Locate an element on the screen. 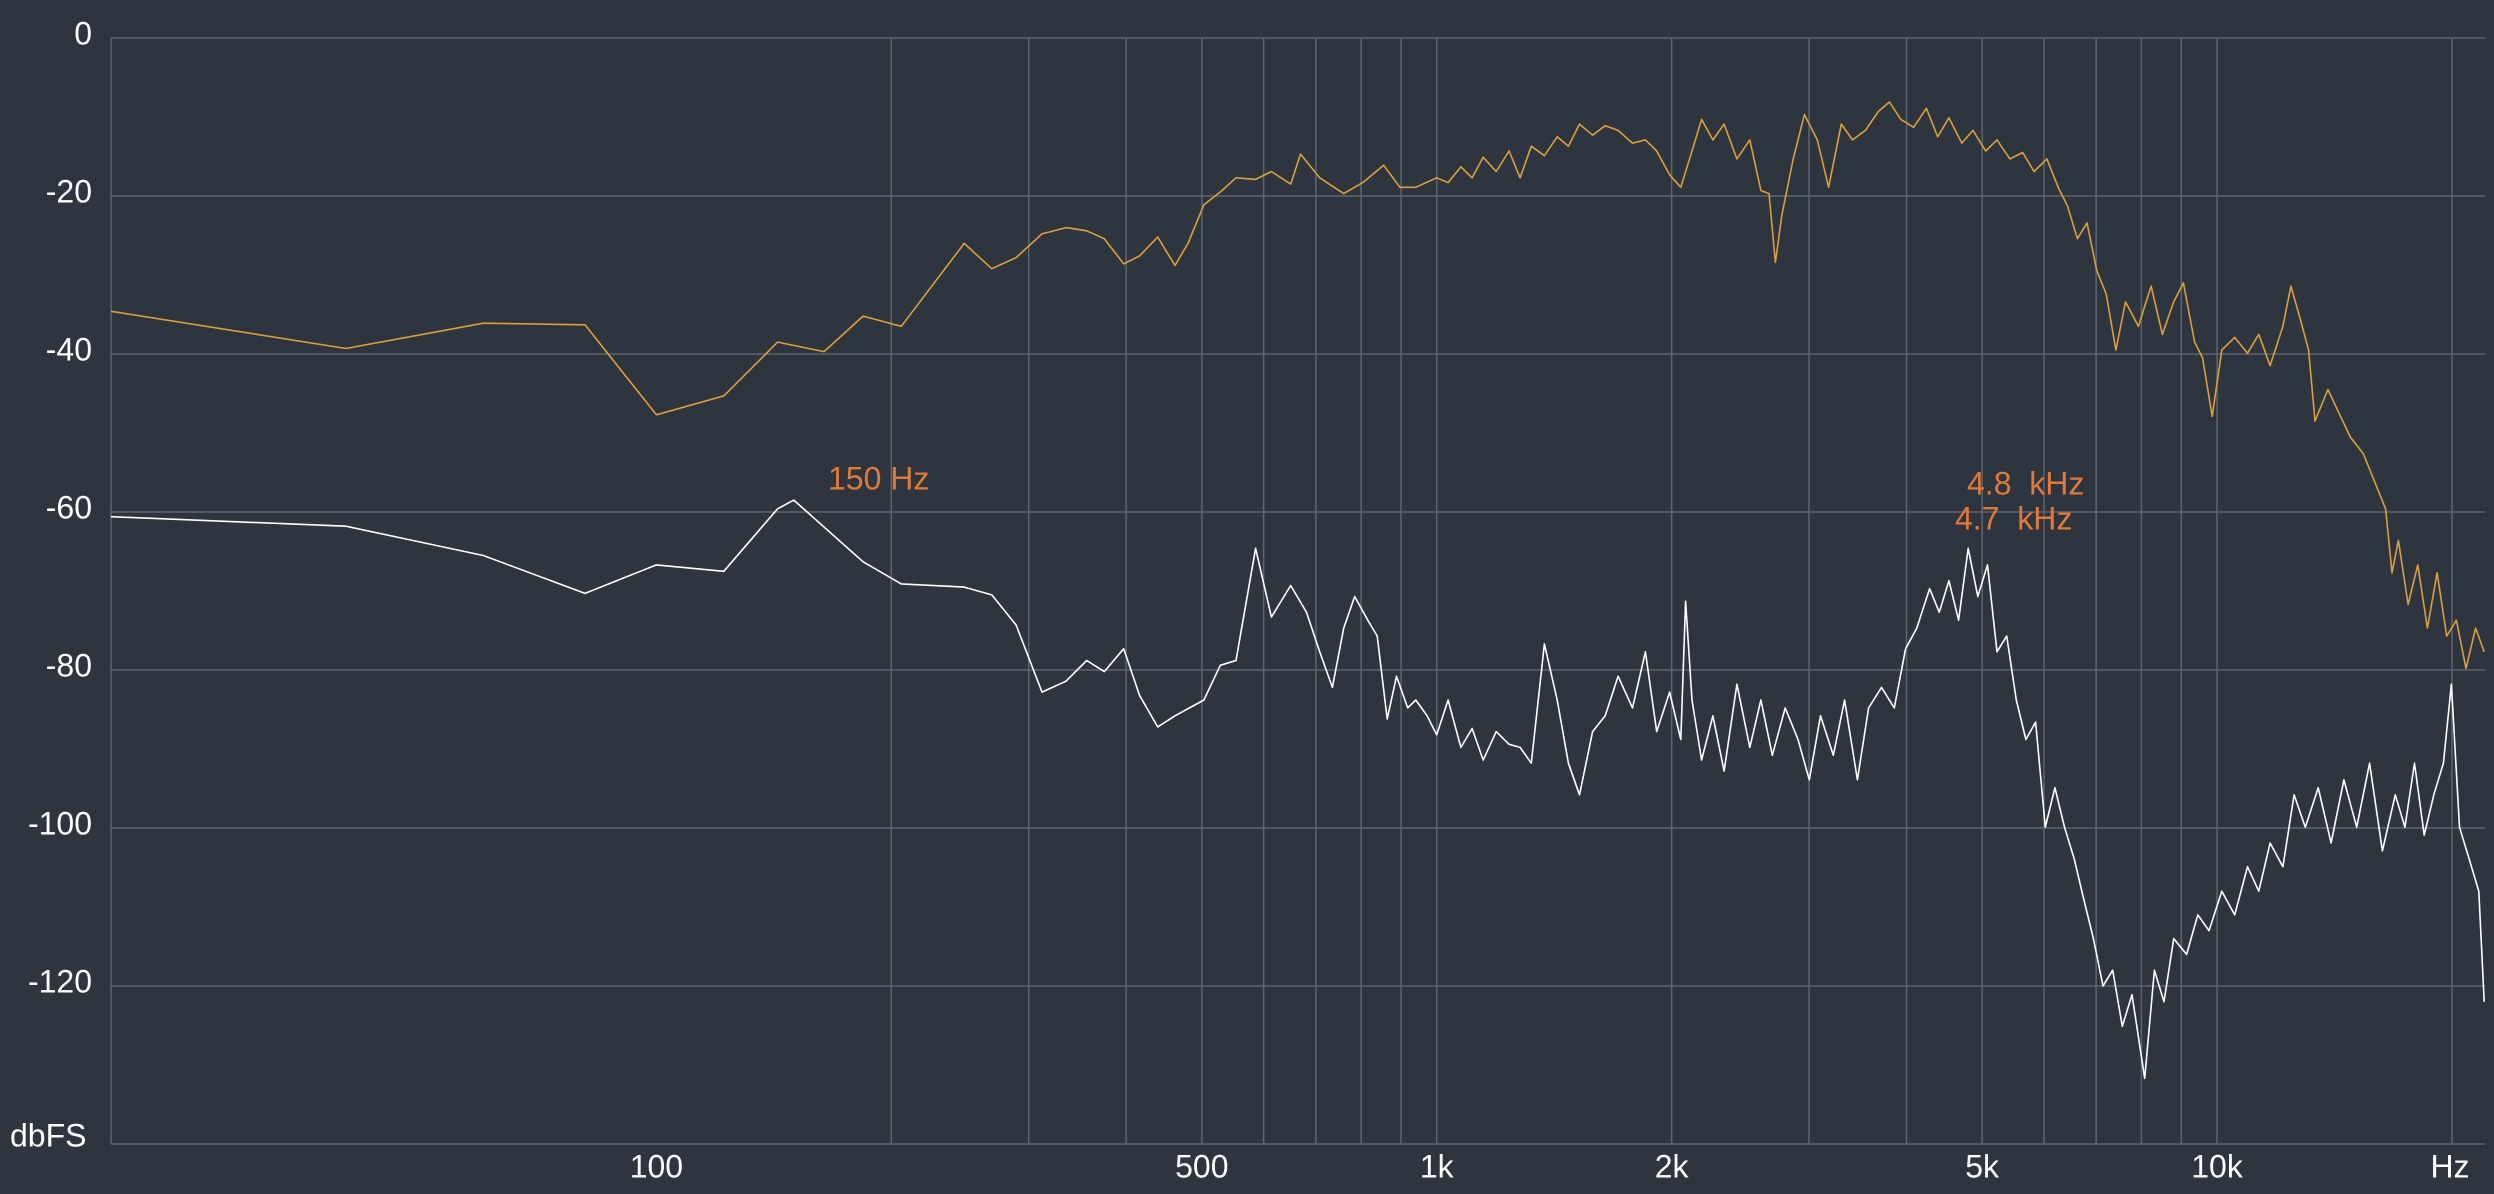 The width and height of the screenshot is (2494, 1194). peak-annotation: 4.8 kHz is located at coordinates (2025, 483).